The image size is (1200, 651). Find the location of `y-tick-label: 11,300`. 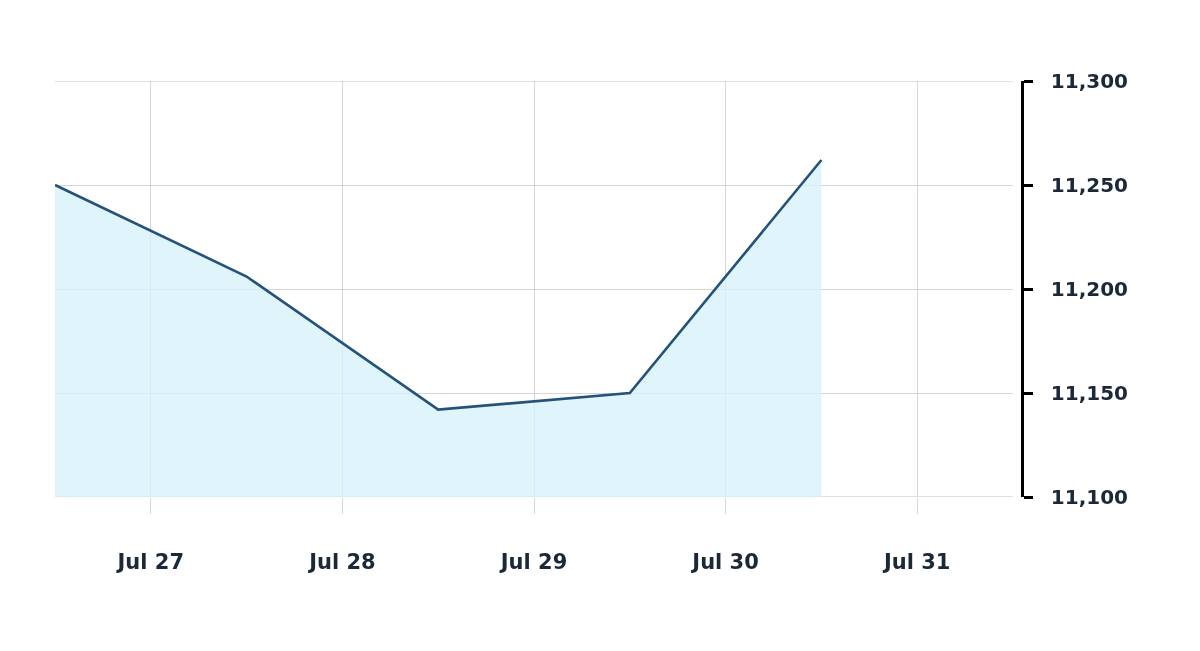

y-tick-label: 11,300 is located at coordinates (1089, 81).